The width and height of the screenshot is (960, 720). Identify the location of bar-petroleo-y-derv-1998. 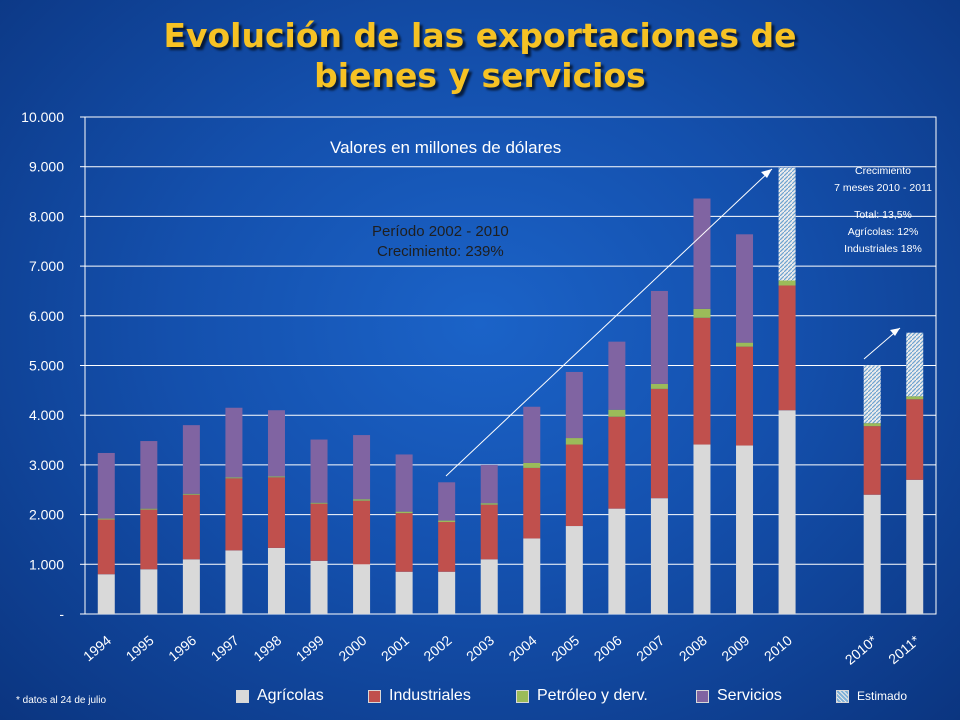
(276, 477).